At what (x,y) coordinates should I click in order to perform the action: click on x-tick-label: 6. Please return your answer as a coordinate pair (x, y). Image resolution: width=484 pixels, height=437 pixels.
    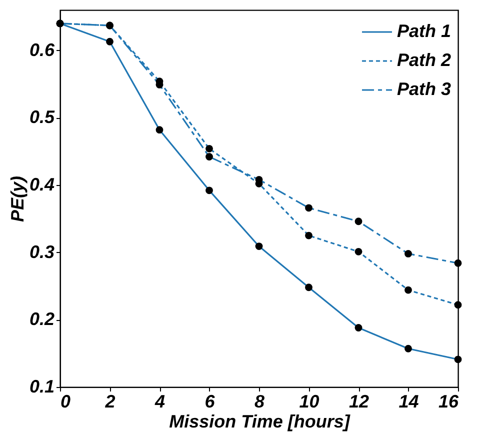
    Looking at the image, I should click on (210, 402).